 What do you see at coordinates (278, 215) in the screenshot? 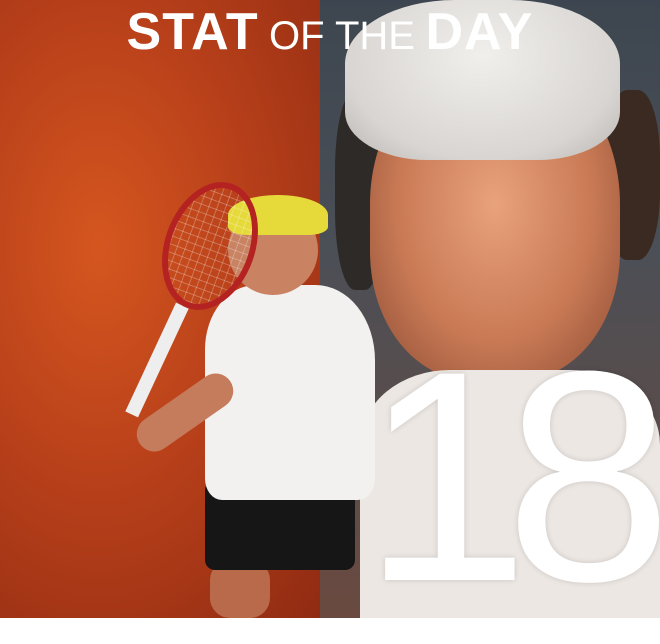
I see `player-cap` at bounding box center [278, 215].